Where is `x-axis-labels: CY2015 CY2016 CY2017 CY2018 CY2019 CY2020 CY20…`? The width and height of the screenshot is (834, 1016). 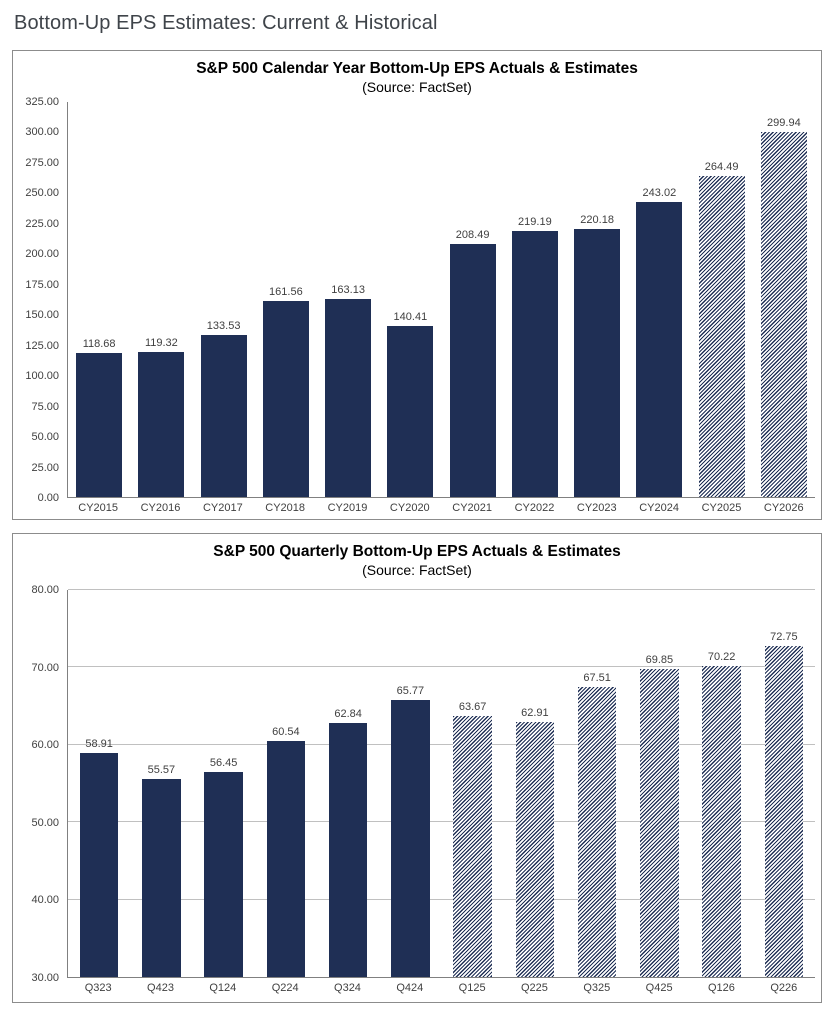
x-axis-labels: CY2015 CY2016 CY2017 CY2018 CY2019 CY2020 CY20… is located at coordinates (441, 506).